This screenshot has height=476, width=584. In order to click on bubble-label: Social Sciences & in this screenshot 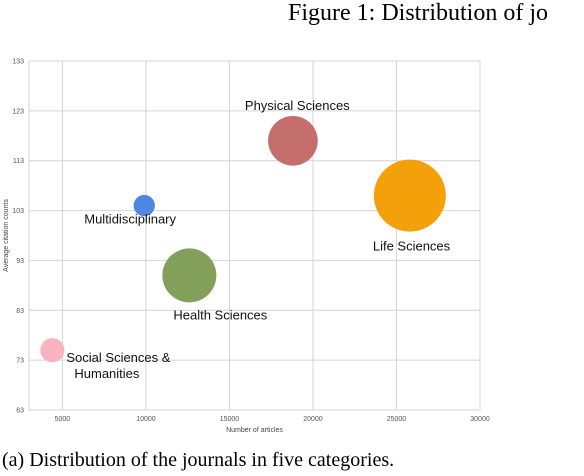, I will do `click(118, 357)`.